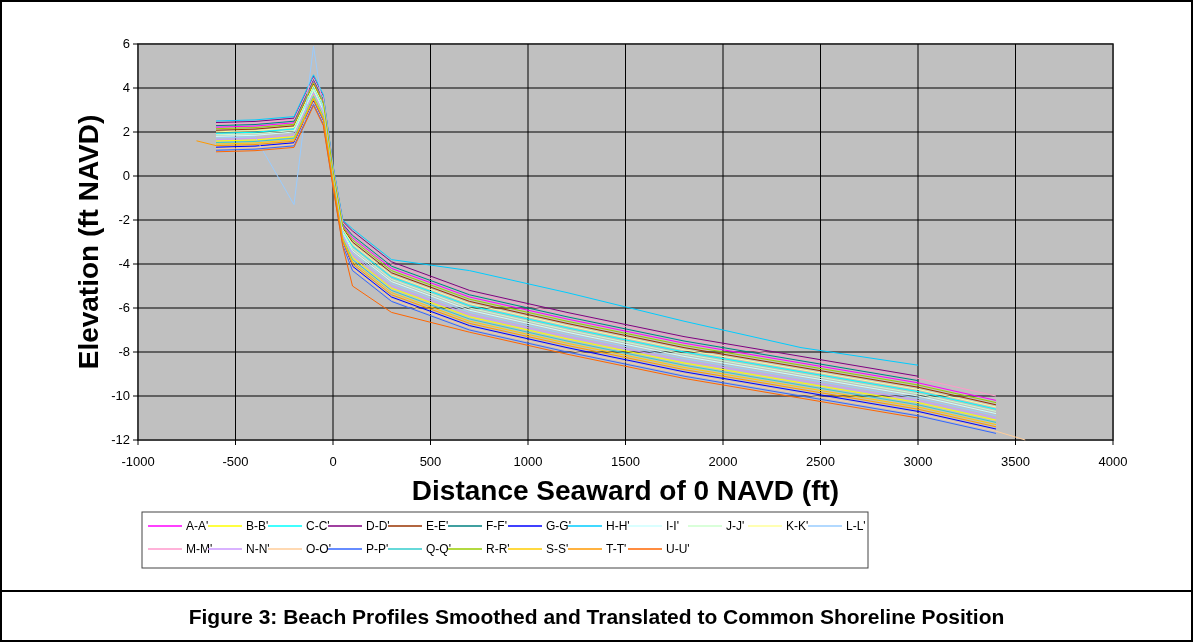  Describe the element at coordinates (596, 616) in the screenshot. I see `text: Figure 3: Beach Profiles Smoothed and Translated to Common Shoreline Position` at that location.